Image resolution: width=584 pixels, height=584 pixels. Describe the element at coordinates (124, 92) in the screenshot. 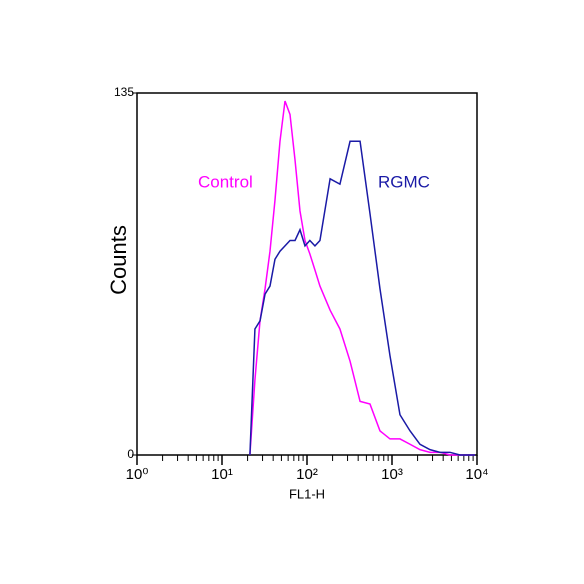

I see `y-tick-label: 135` at that location.